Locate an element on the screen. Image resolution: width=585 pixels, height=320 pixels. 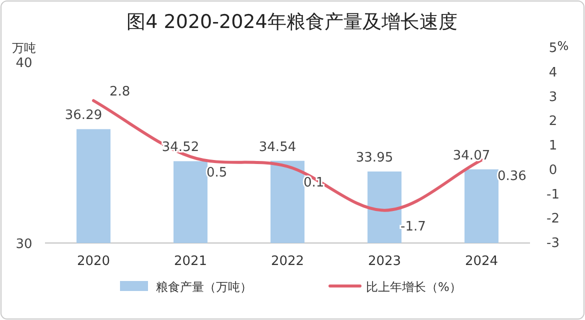
y2-tick-label: 1 is located at coordinates (553, 146).